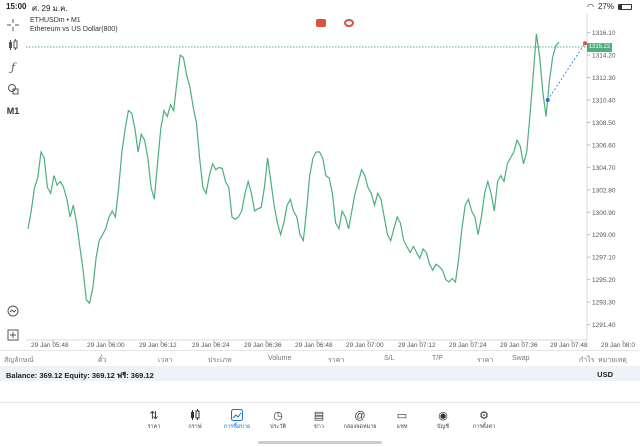 This screenshot has height=447, width=640. Describe the element at coordinates (319, 427) in the screenshot. I see `nav-news-label: ข่าว` at that location.